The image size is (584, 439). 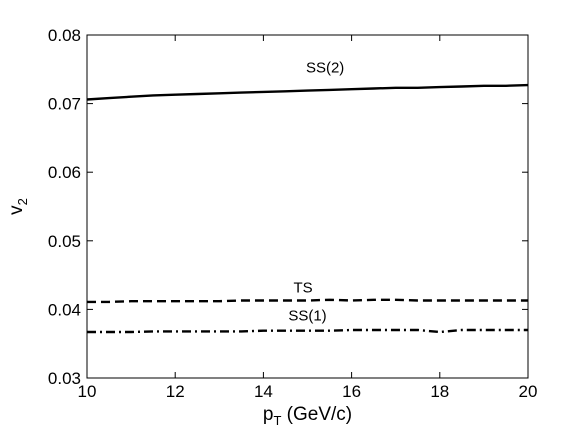 I want to click on y-axis-title: v2, so click(x=18, y=206).